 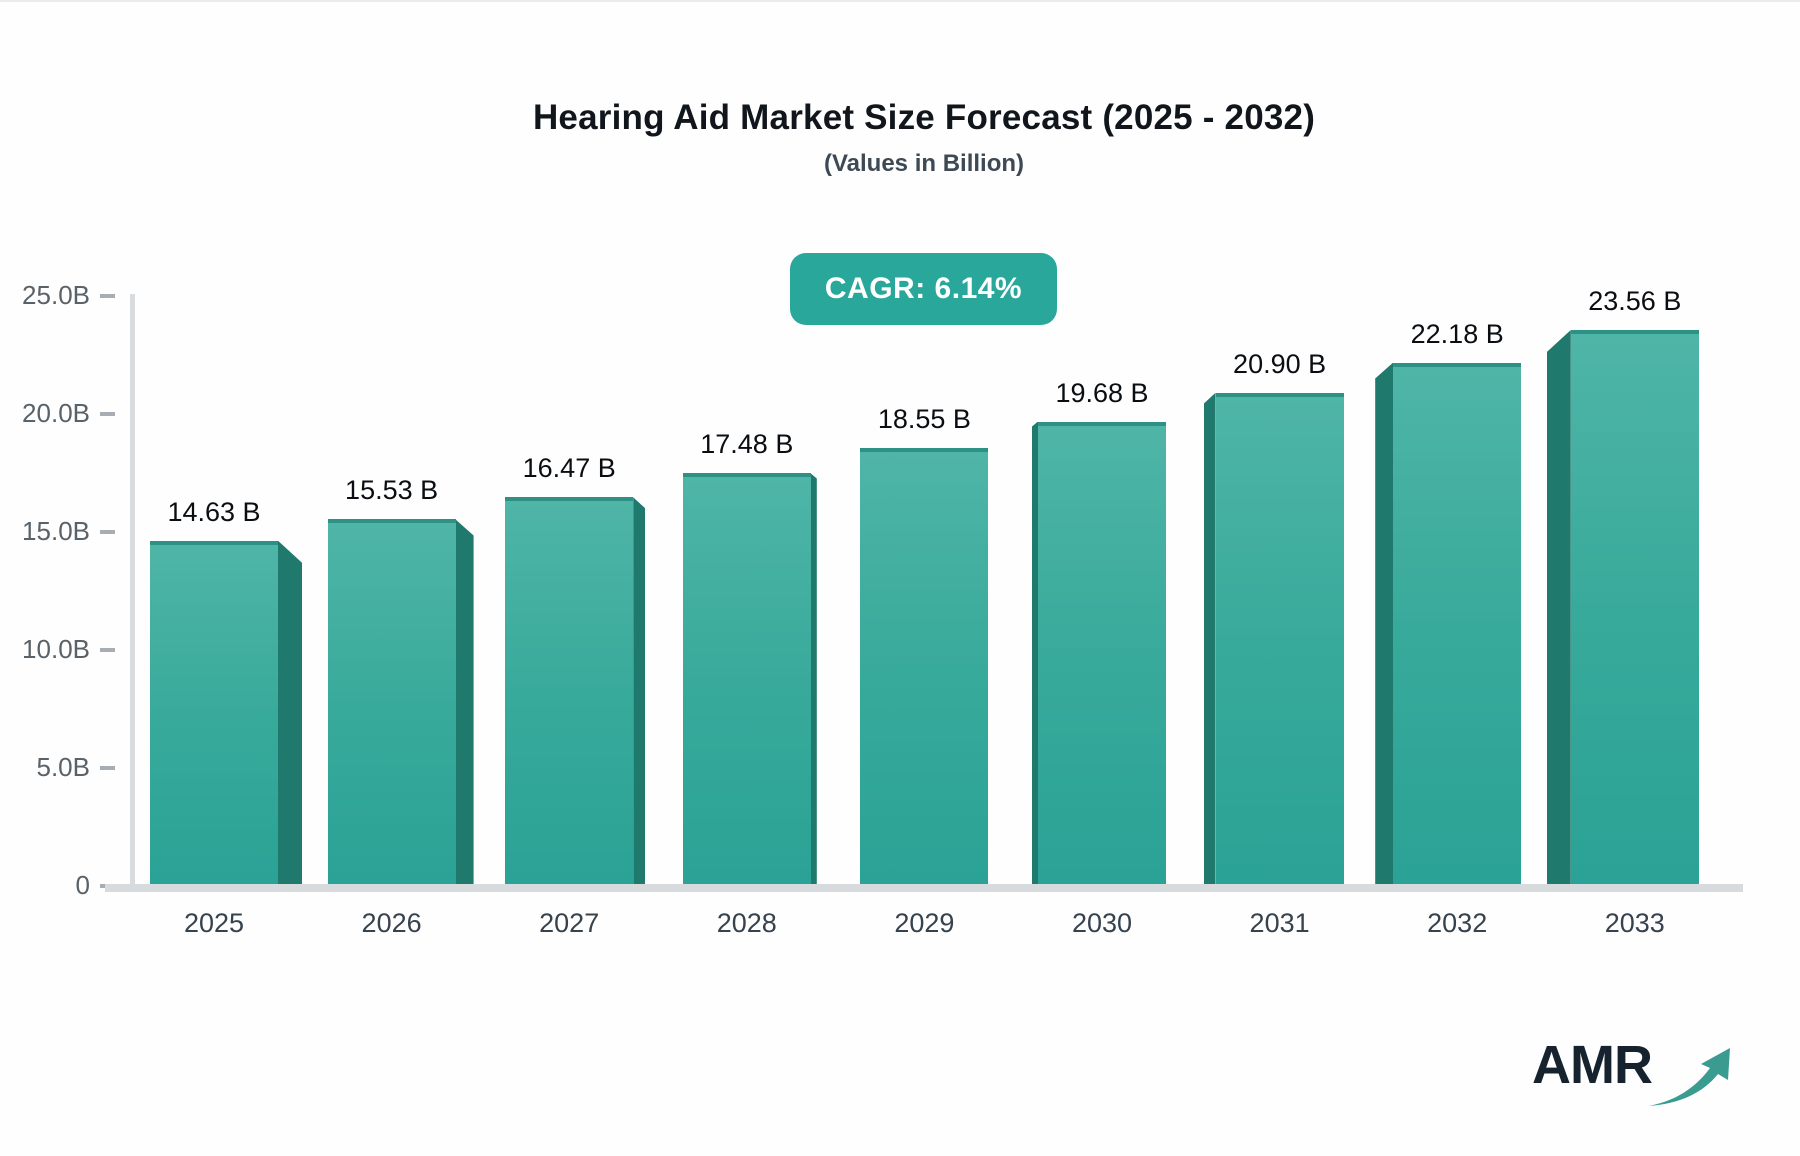 What do you see at coordinates (1102, 392) in the screenshot?
I see `bar-value-label: 19.68 B` at bounding box center [1102, 392].